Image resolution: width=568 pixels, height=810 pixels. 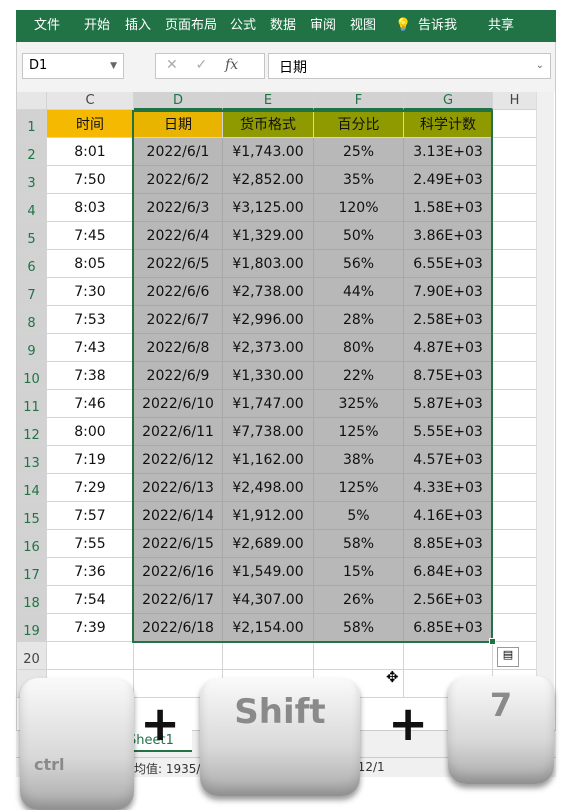 What do you see at coordinates (90, 404) in the screenshot?
I see `cell: 7:46` at bounding box center [90, 404].